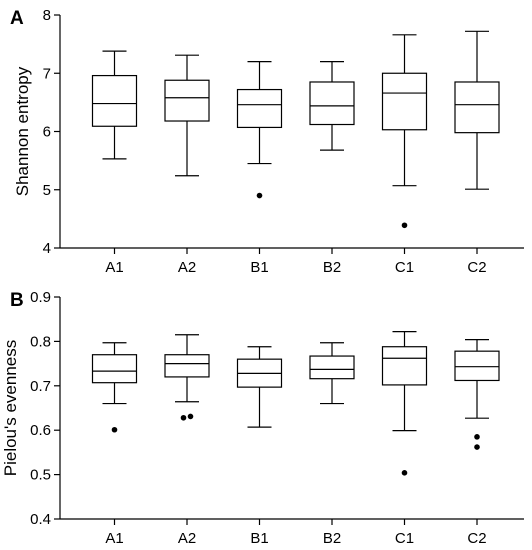 The image size is (532, 550). I want to click on panel-label: B, so click(17, 300).